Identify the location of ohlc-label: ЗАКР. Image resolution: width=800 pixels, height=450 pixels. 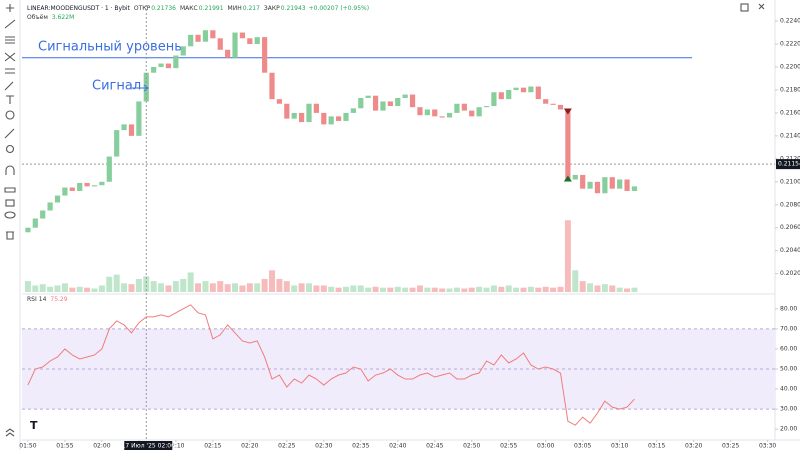
(272, 8).